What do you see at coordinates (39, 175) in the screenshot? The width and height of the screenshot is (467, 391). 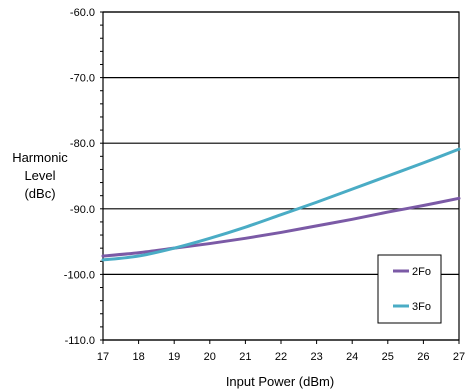 I see `y-axis-title-line-2: Level` at bounding box center [39, 175].